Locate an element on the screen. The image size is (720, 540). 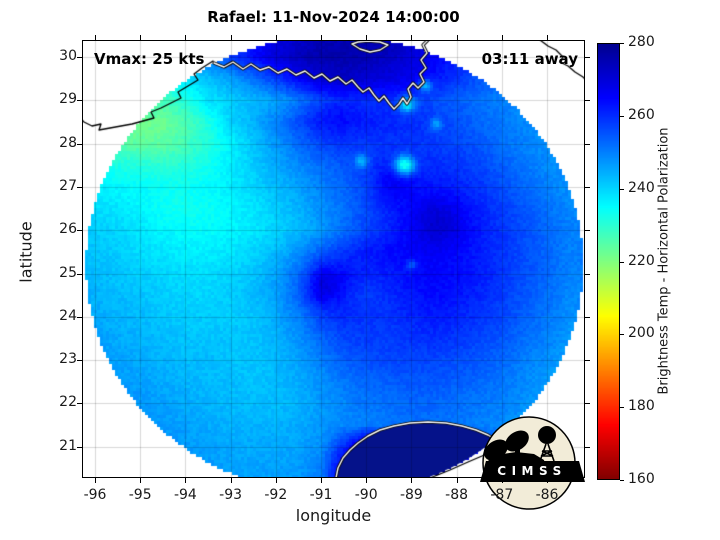
water-tower-tank is located at coordinates (547, 435).